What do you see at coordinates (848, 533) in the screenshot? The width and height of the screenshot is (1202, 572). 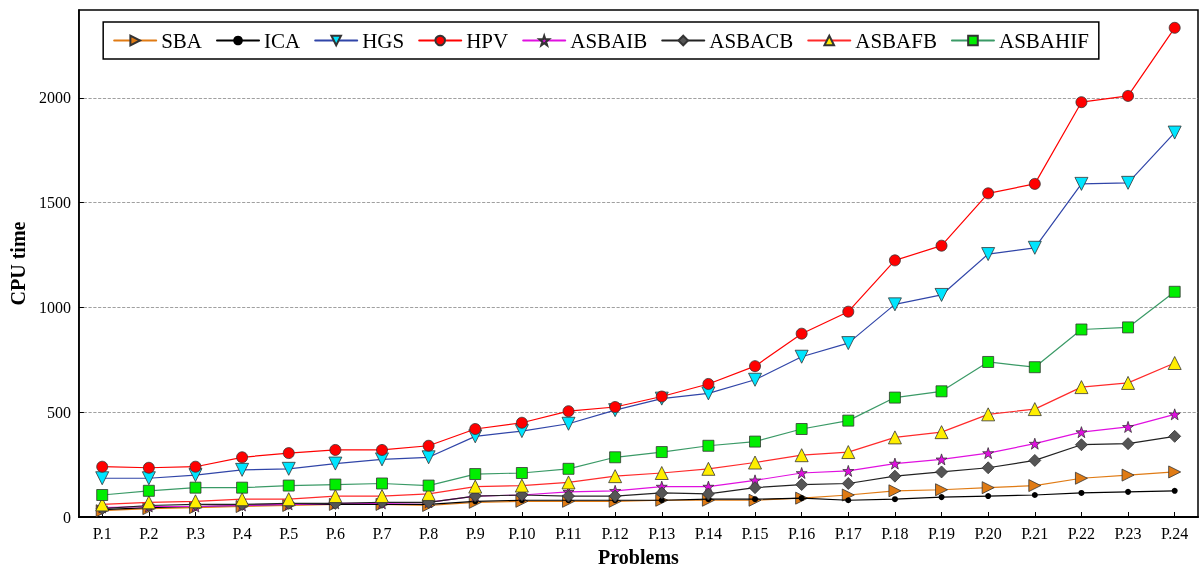 I see `x-tick-label: P.17` at bounding box center [848, 533].